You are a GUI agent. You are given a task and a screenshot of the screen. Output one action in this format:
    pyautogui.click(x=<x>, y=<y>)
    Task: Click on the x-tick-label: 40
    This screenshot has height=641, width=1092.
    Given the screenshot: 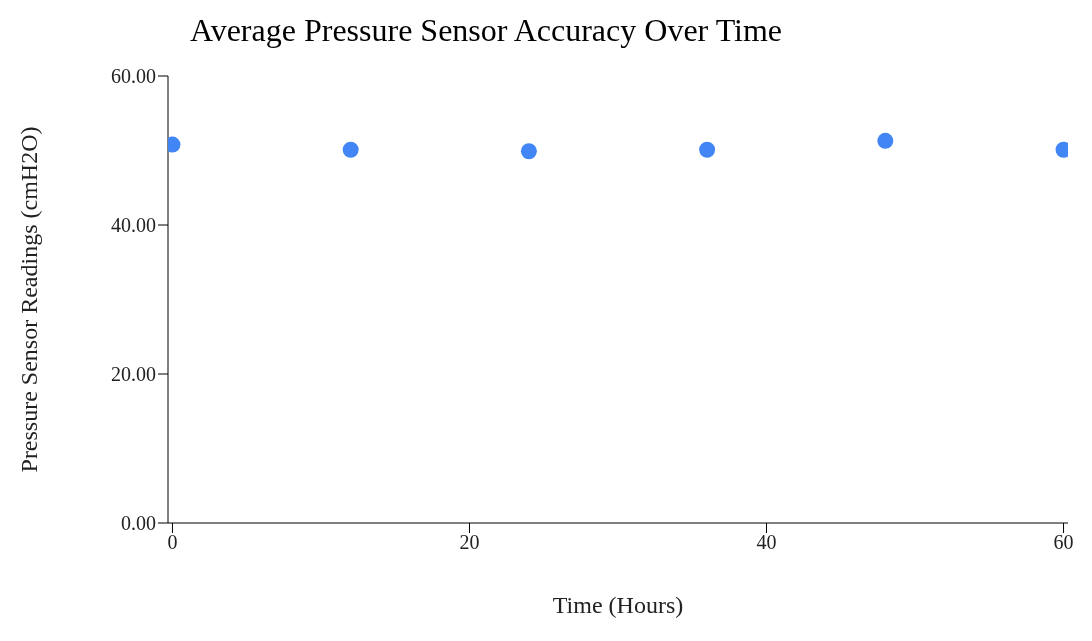 What is the action you would take?
    pyautogui.click(x=766, y=542)
    